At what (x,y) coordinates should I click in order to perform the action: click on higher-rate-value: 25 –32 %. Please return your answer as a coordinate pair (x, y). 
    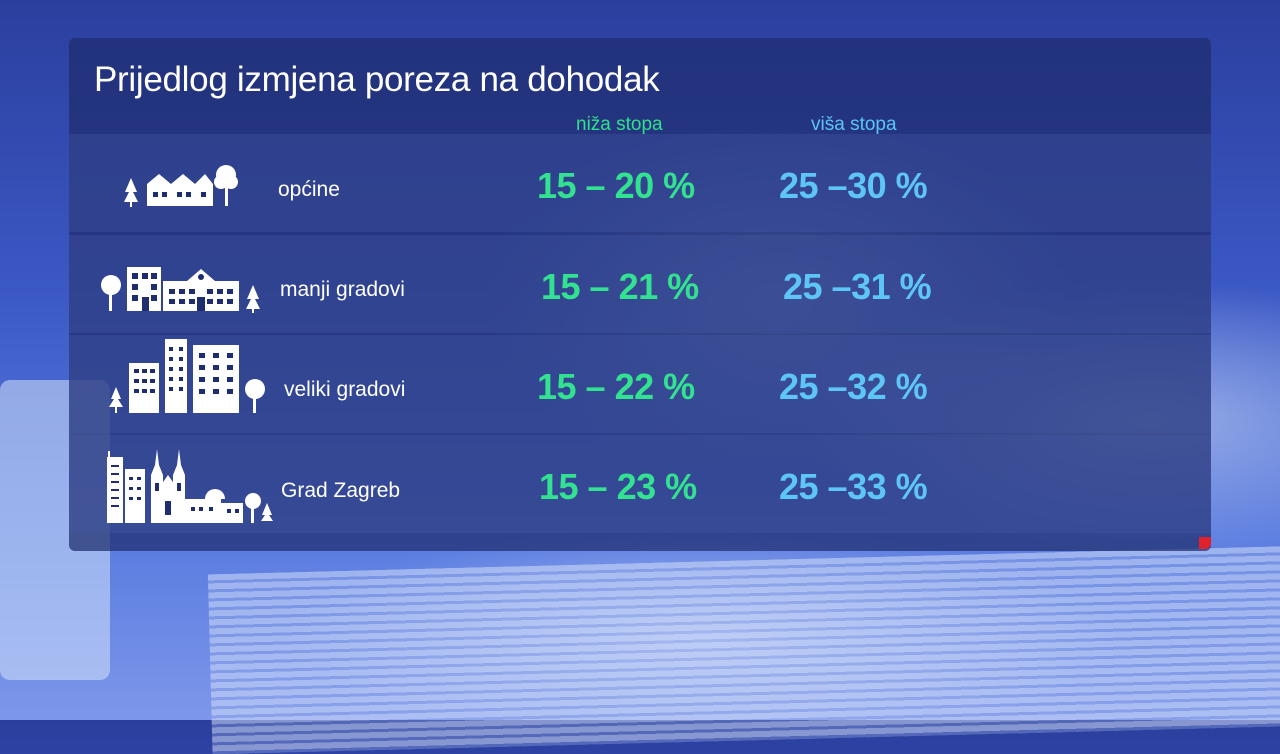
    Looking at the image, I should click on (853, 386).